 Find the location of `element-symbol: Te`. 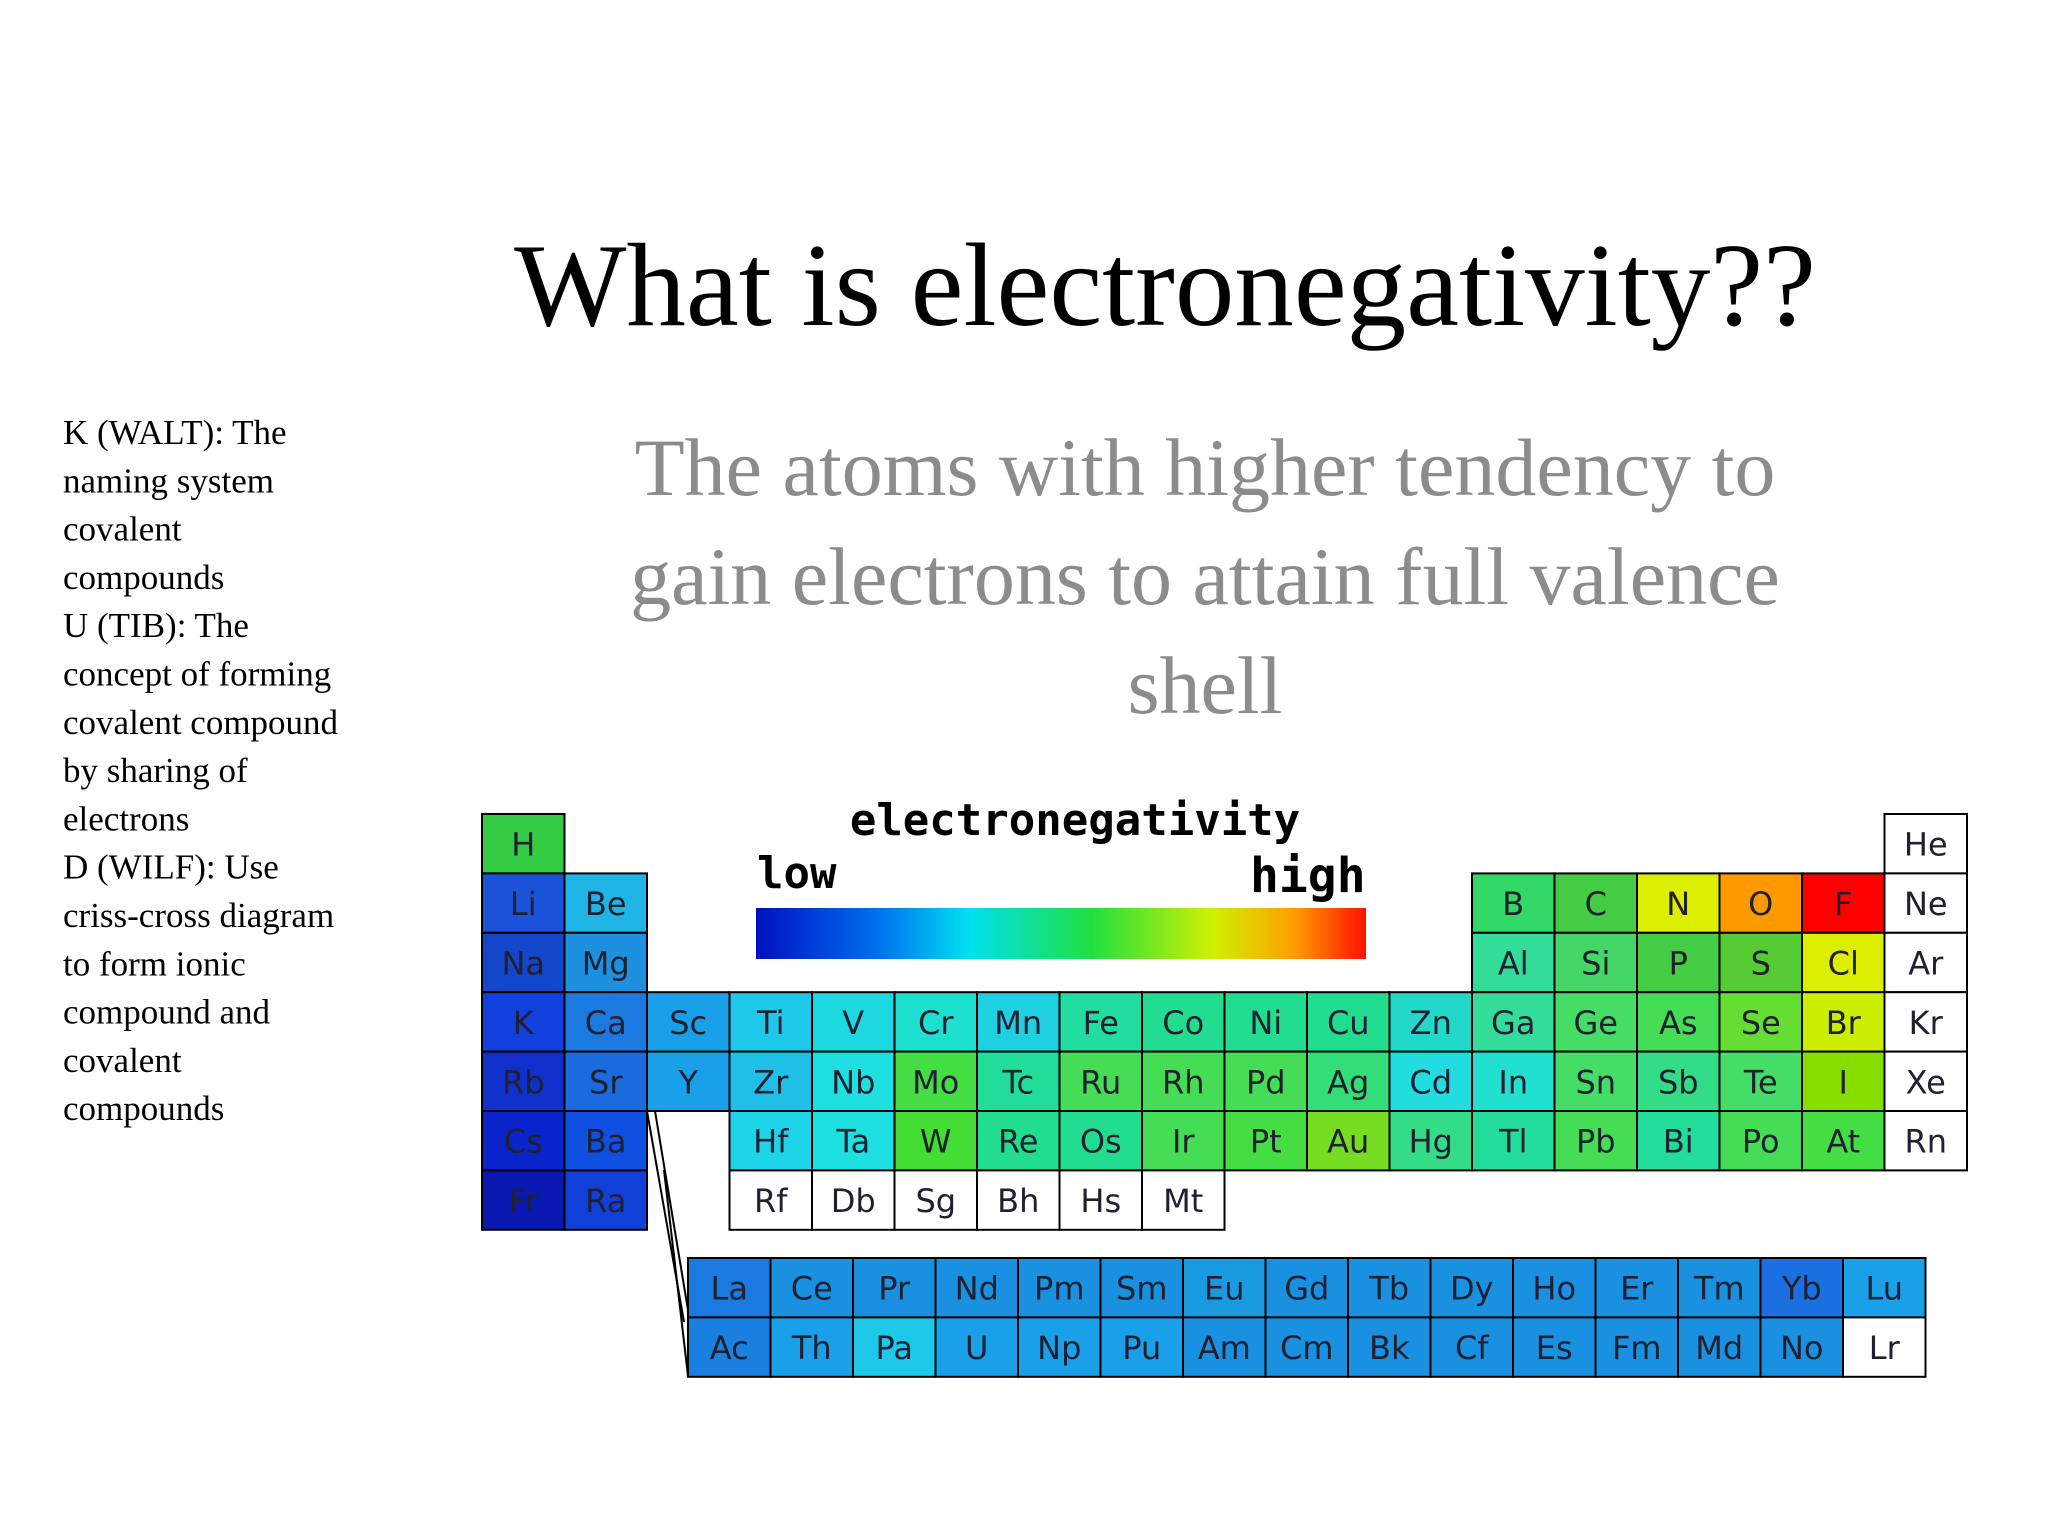

element-symbol: Te is located at coordinates (1760, 1082).